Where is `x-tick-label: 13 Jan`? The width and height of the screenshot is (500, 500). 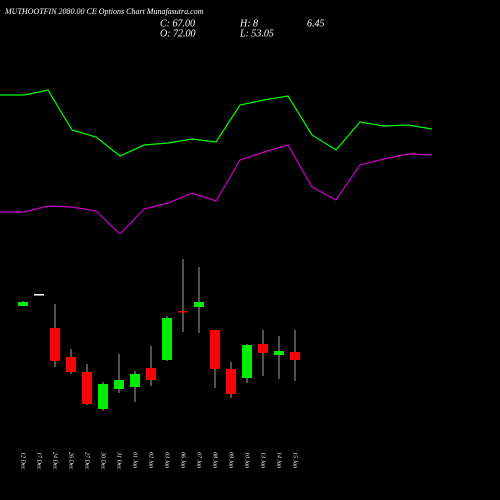
x-tick-label: 13 Jan is located at coordinates (263, 460).